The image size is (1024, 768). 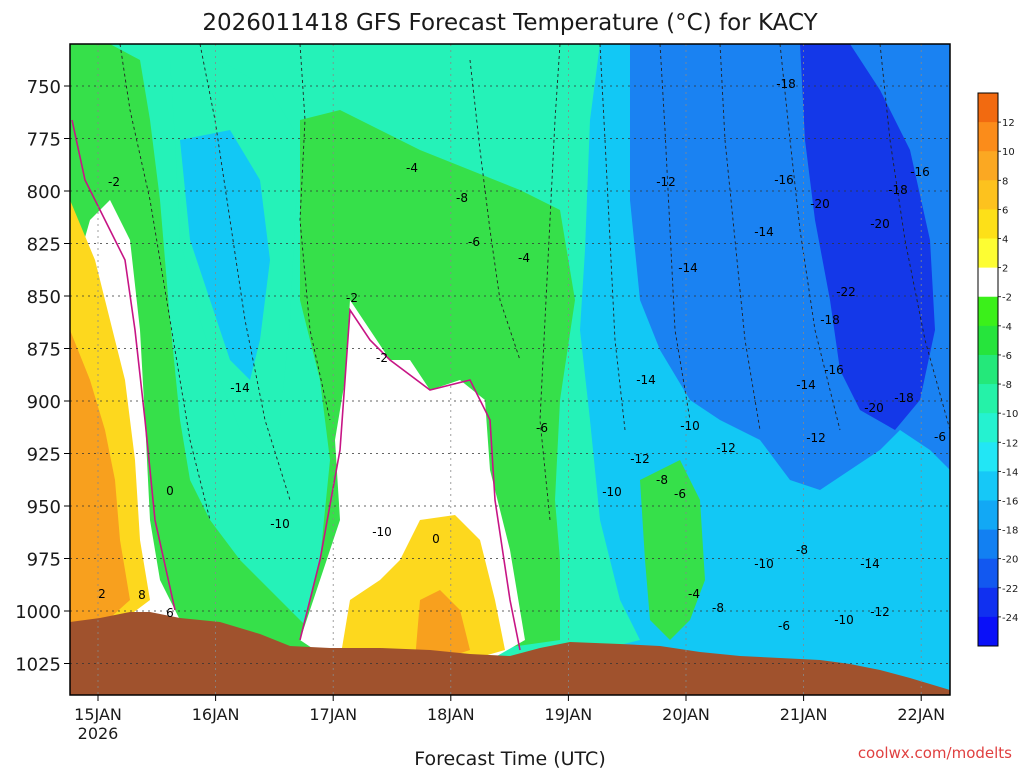 What do you see at coordinates (1005, 181) in the screenshot?
I see `colorbar-label: 8` at bounding box center [1005, 181].